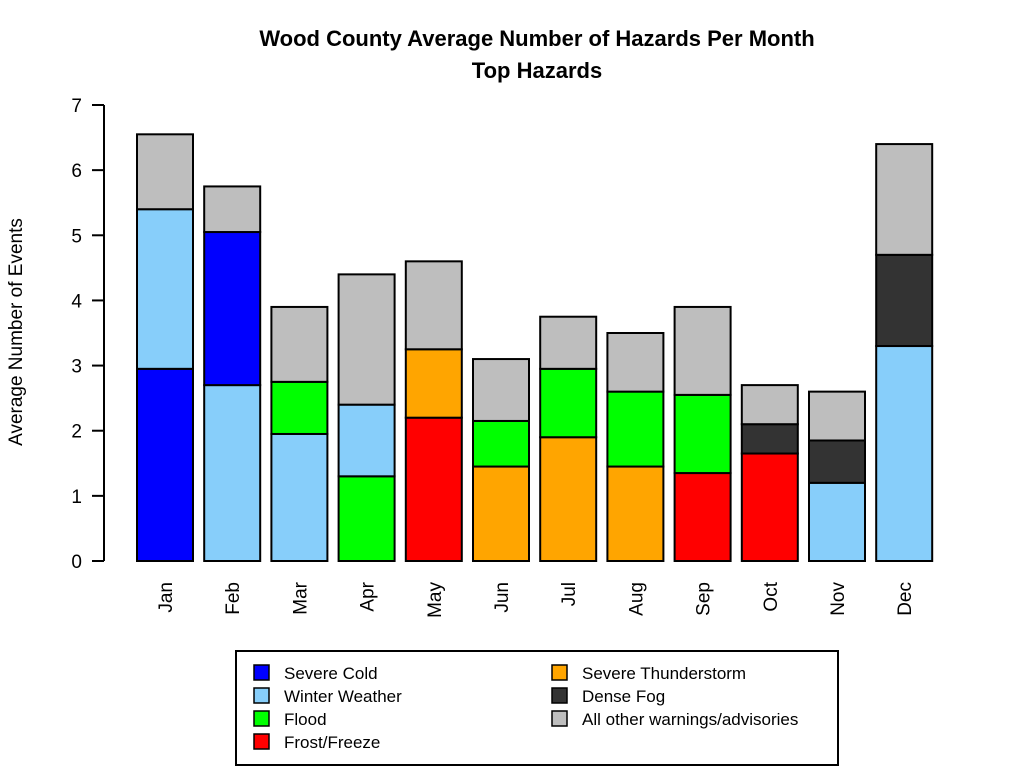 Image resolution: width=1024 pixels, height=768 pixels. I want to click on x-axis-labels: Jan Feb Mar Apr May Jun Jul Aug Sep Oct Nov Dec, so click(536, 599).